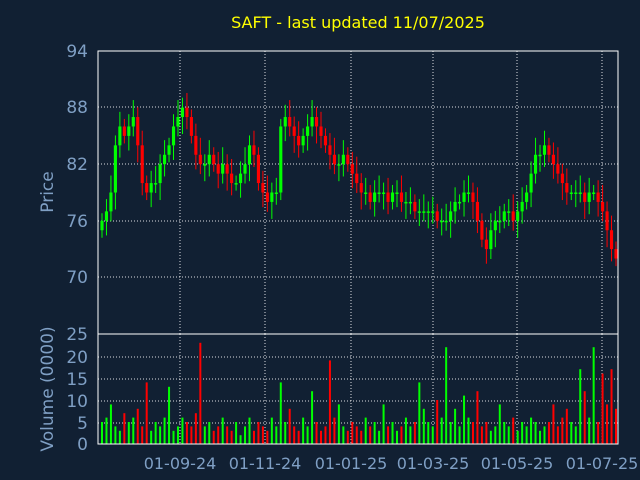 This screenshot has width=640, height=480. Describe the element at coordinates (77, 52) in the screenshot. I see `price-tick-label: 94` at that location.